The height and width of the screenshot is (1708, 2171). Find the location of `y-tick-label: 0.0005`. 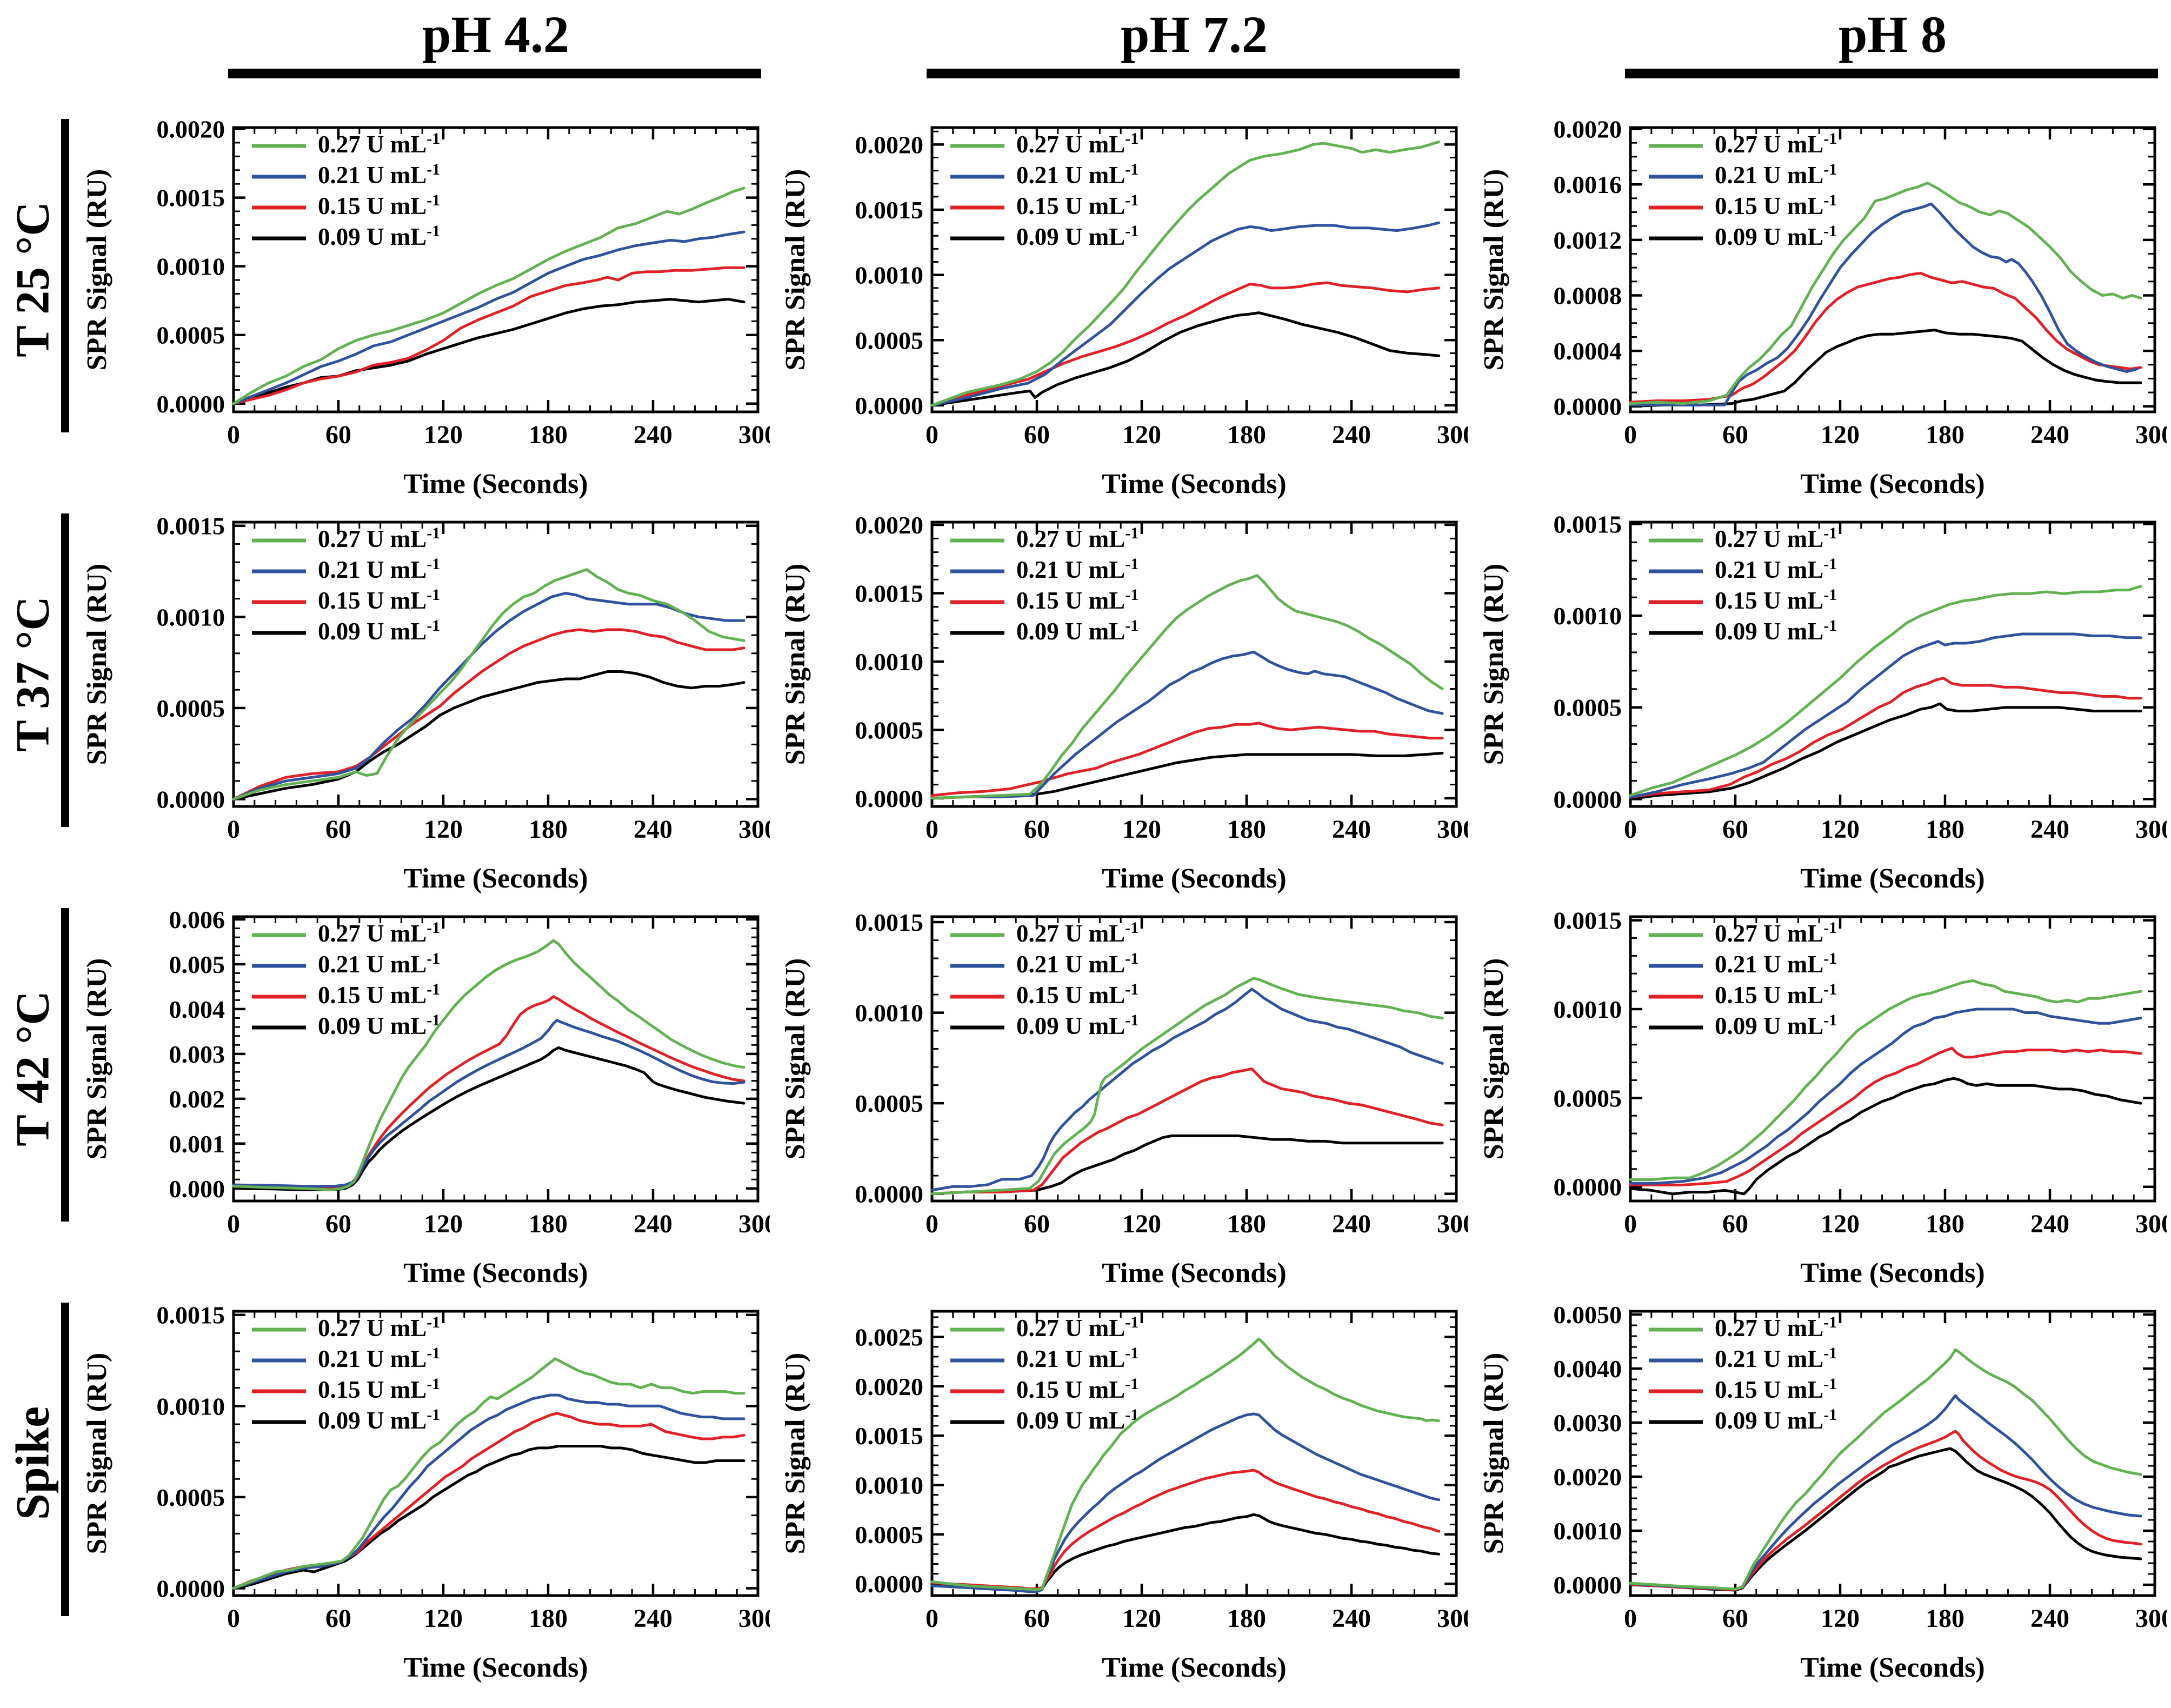

y-tick-label: 0.0005 is located at coordinates (191, 336).